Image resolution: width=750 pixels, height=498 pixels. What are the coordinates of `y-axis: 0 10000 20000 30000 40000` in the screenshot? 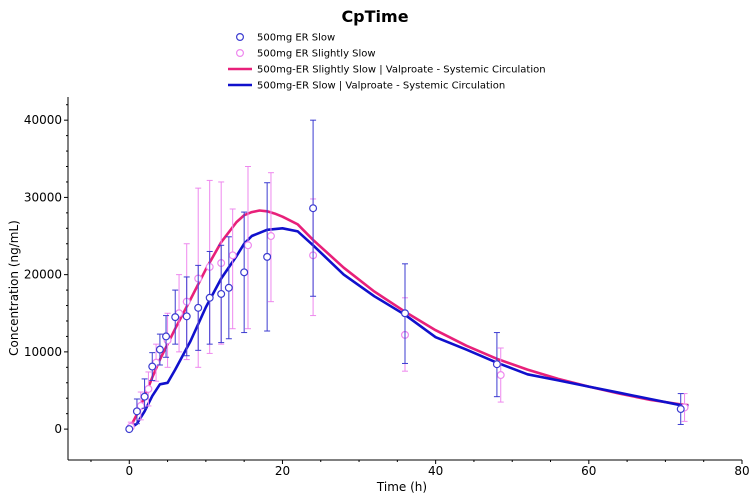 It's located at (46, 270).